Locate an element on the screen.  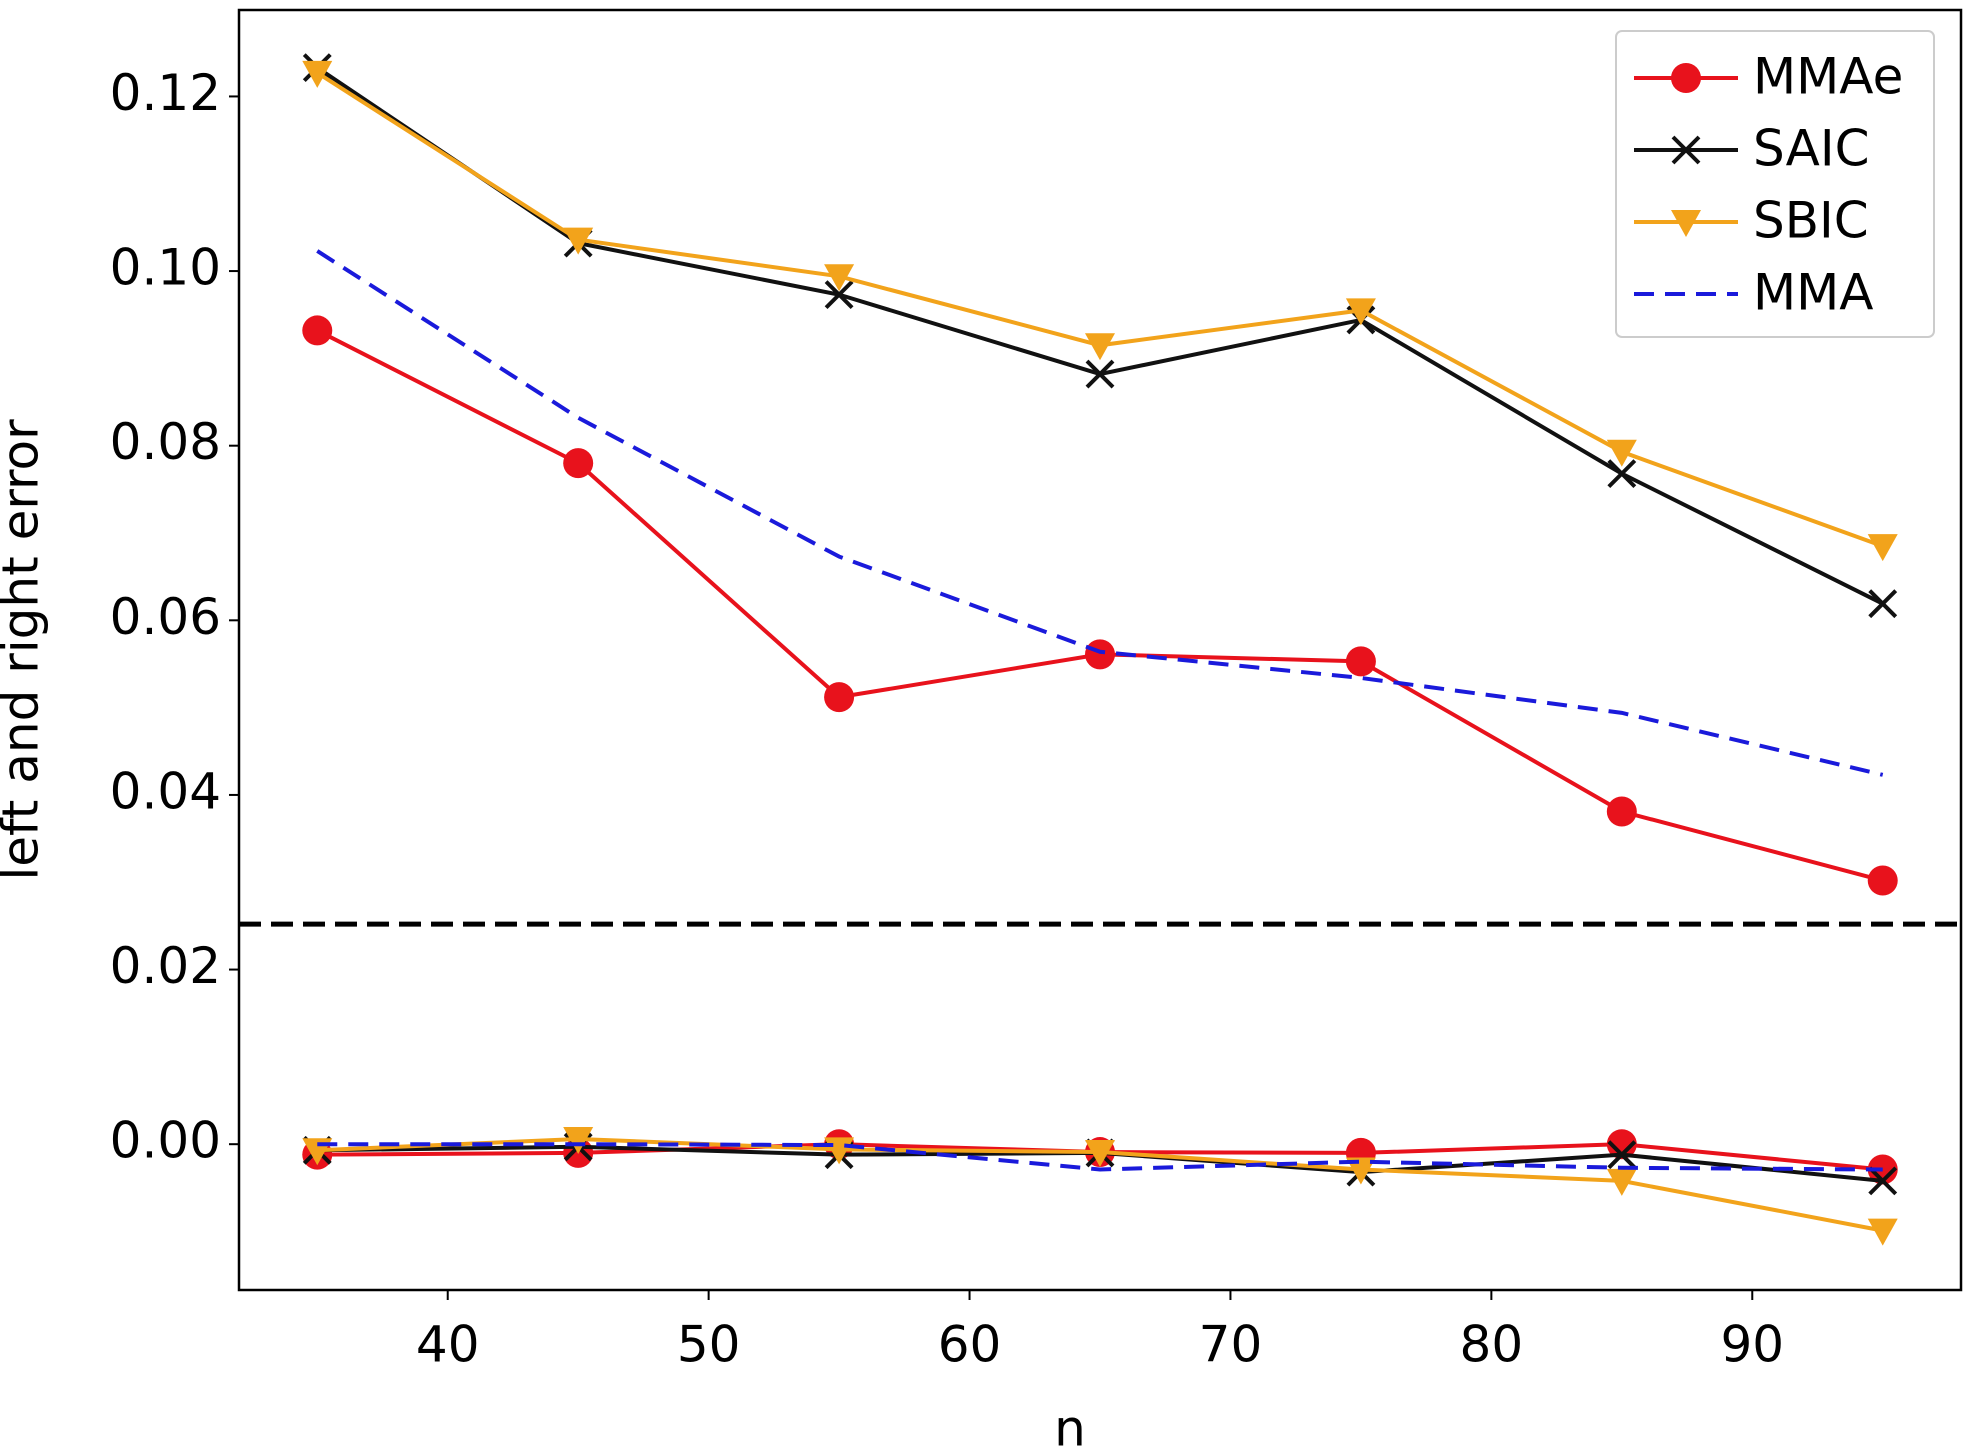
x-tick-label: 90 is located at coordinates (1752, 1345).